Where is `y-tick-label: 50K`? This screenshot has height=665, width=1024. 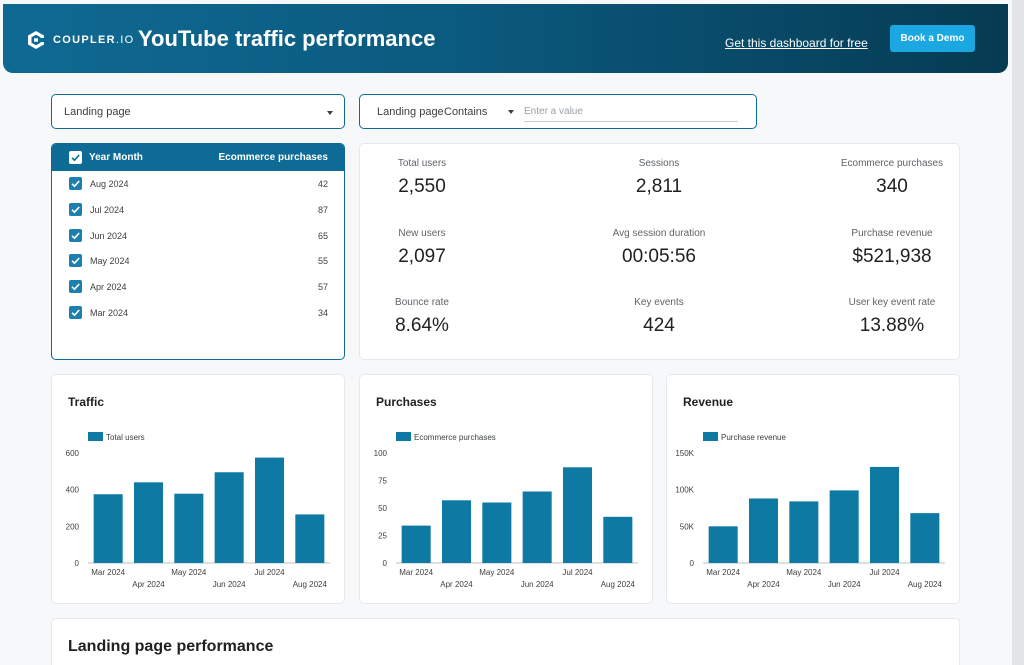
y-tick-label: 50K is located at coordinates (687, 526).